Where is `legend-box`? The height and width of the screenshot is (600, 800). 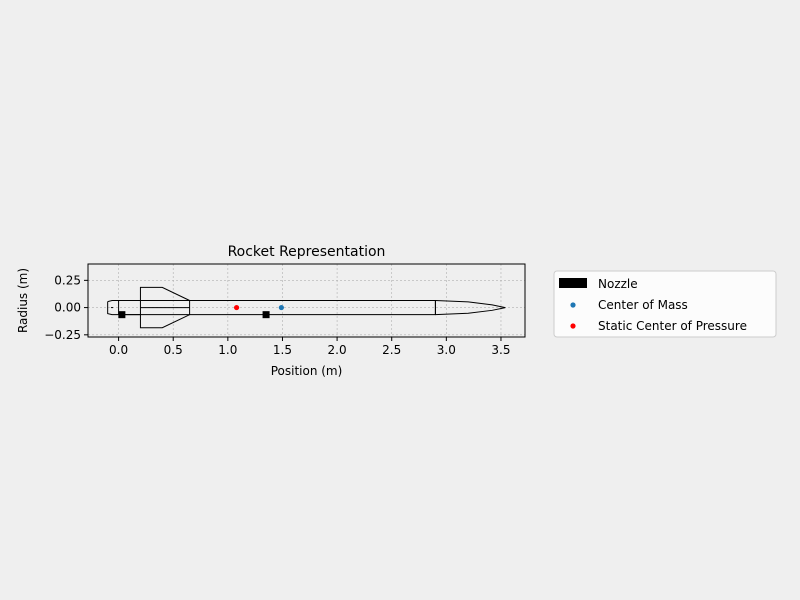 legend-box is located at coordinates (665, 304).